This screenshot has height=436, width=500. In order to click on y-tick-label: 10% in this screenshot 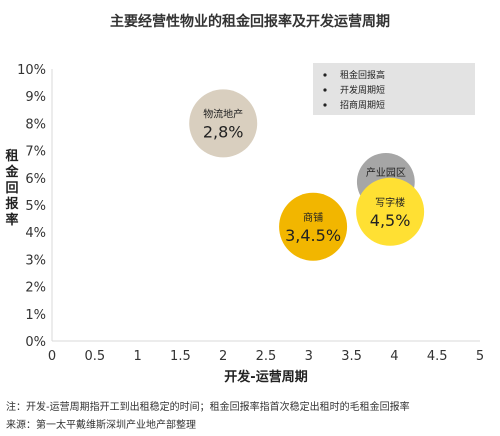, I will do `click(31, 70)`.